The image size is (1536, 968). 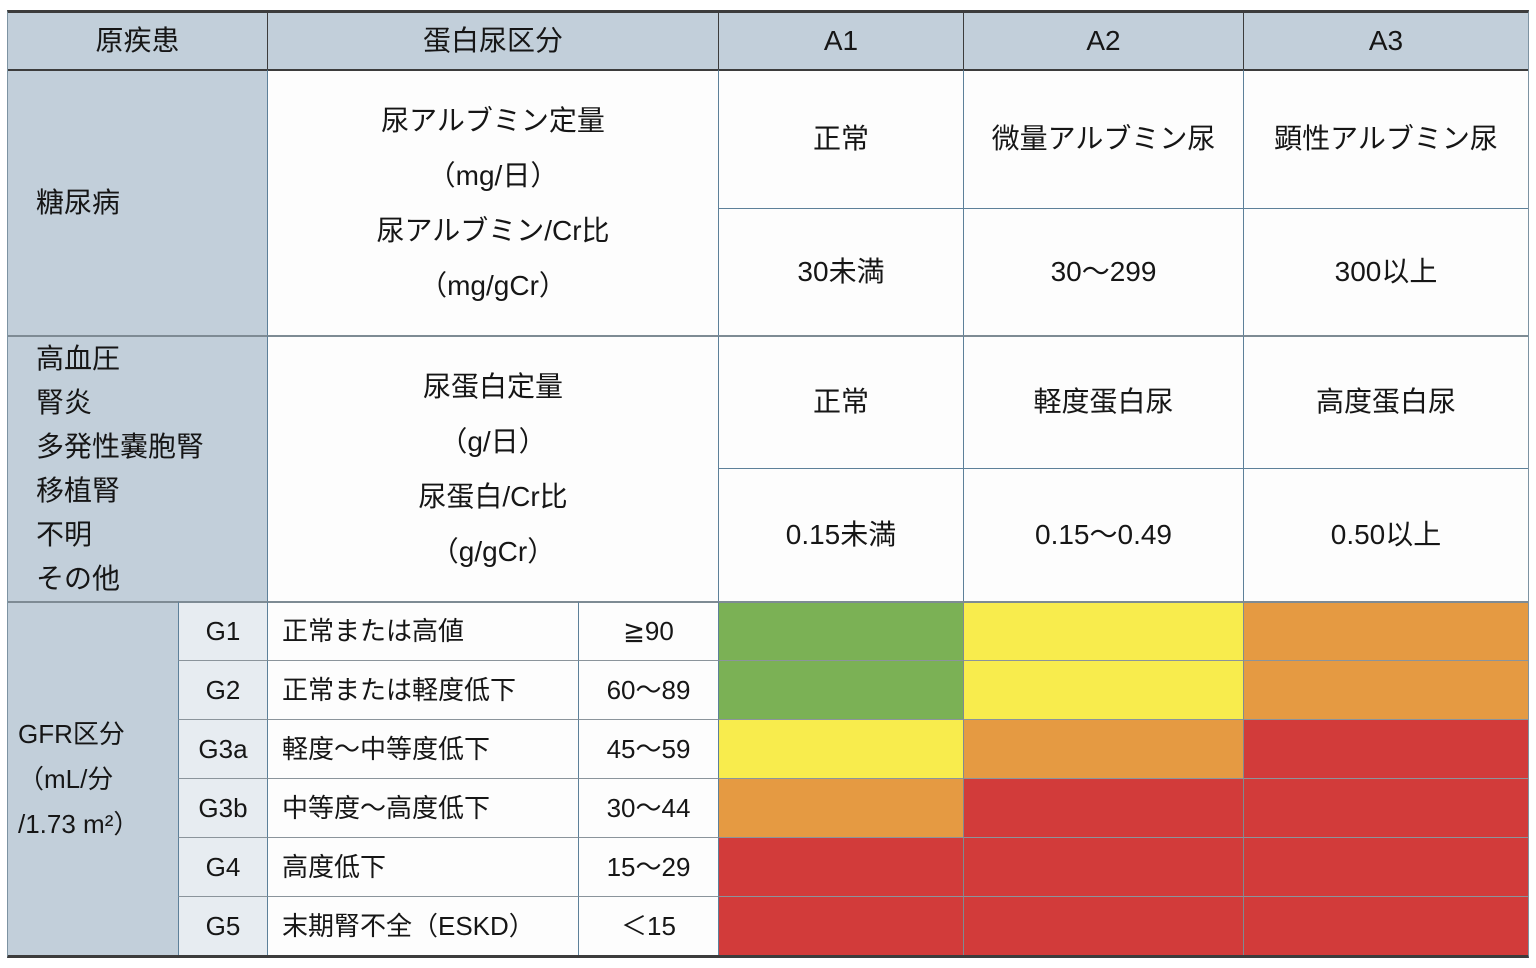 I want to click on risk-cell-g2-a2, so click(x=1103, y=689).